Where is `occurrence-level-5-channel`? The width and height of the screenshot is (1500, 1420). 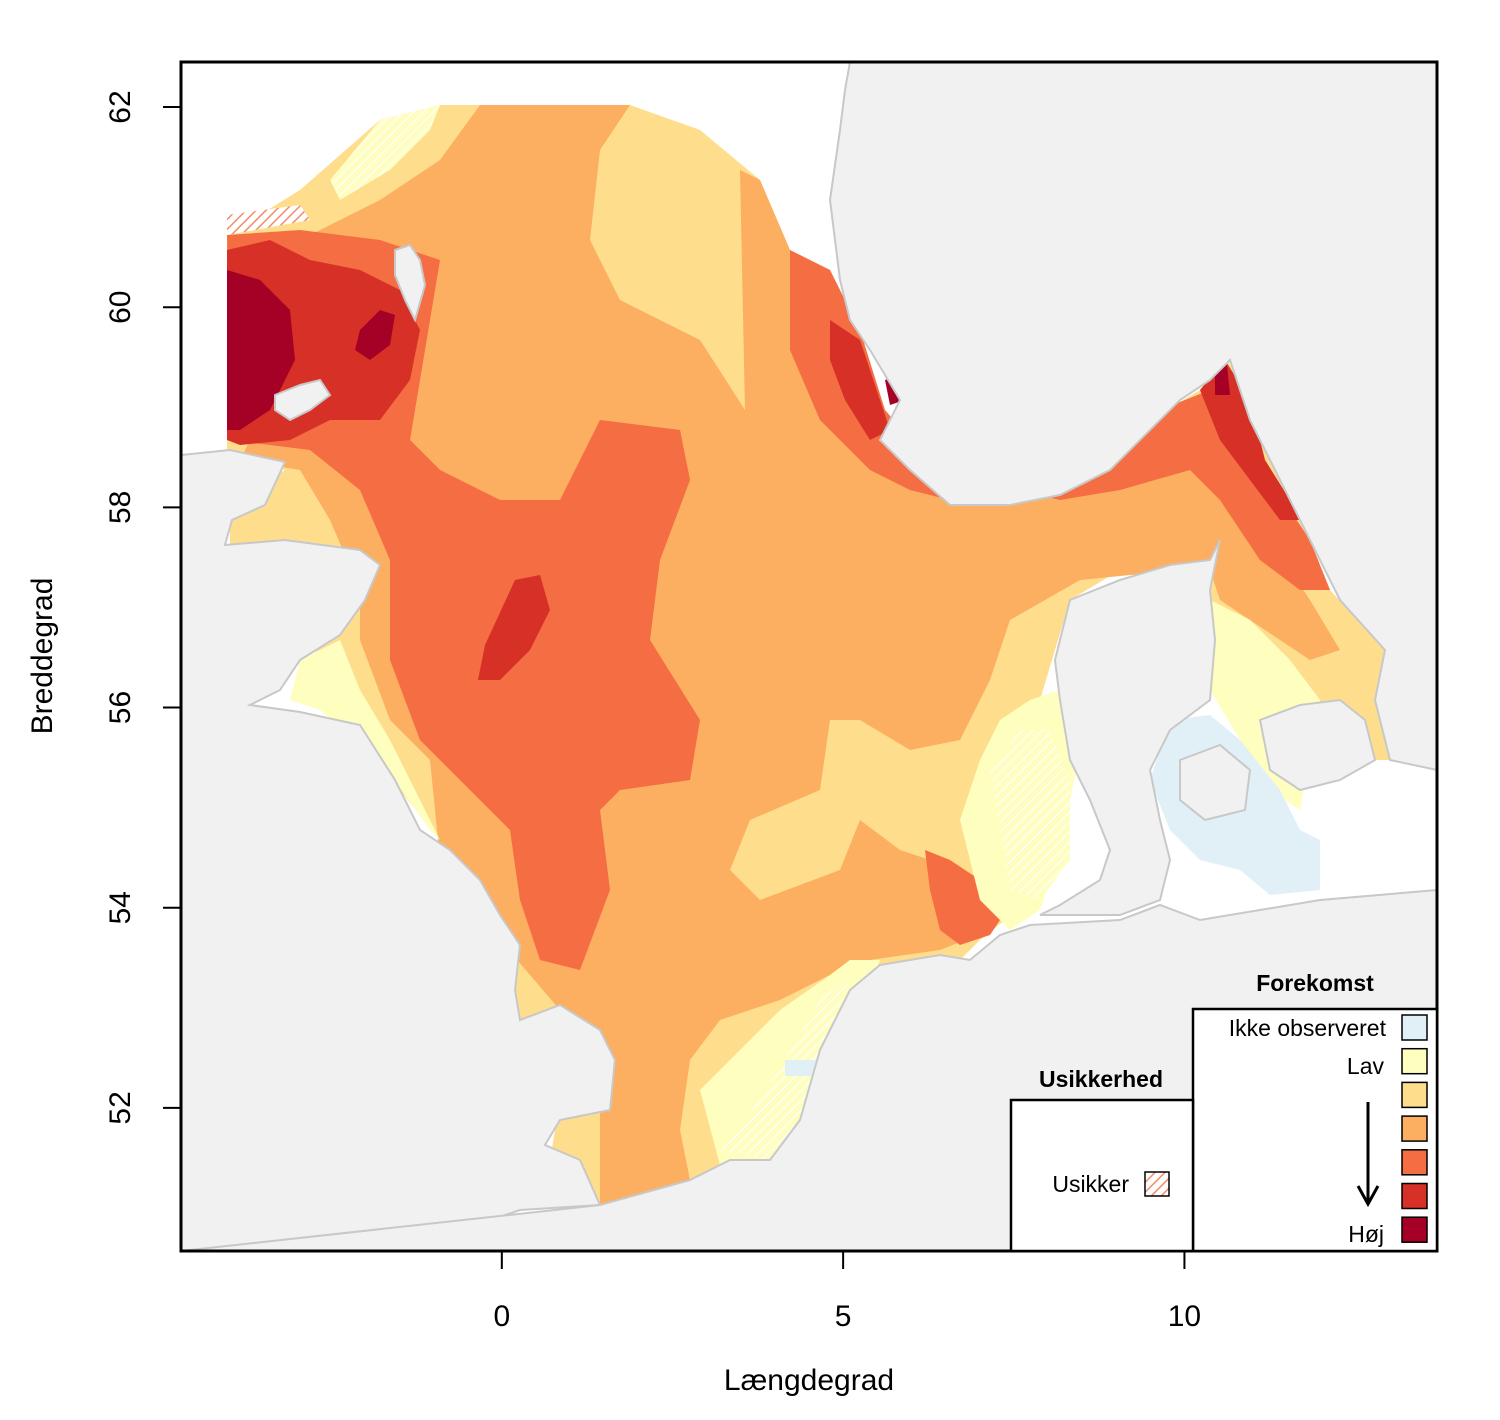 occurrence-level-5-channel is located at coordinates (514, 627).